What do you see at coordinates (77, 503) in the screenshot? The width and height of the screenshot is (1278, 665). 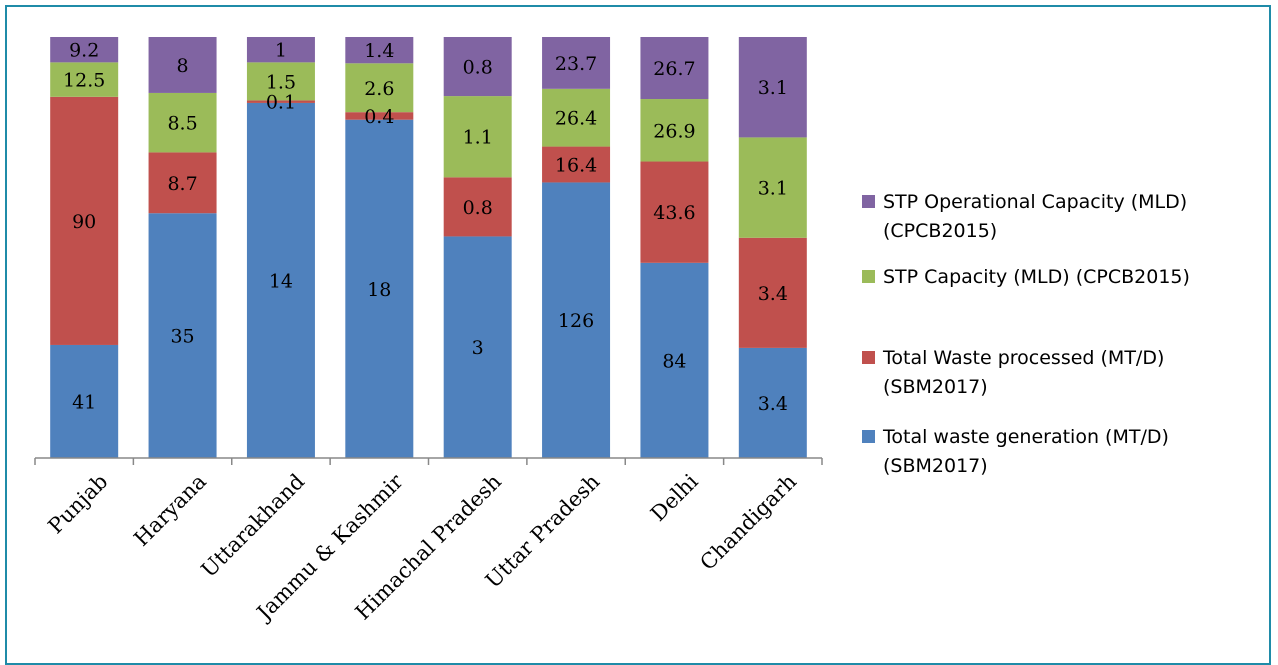 I see `x-tick-label: Punjab` at bounding box center [77, 503].